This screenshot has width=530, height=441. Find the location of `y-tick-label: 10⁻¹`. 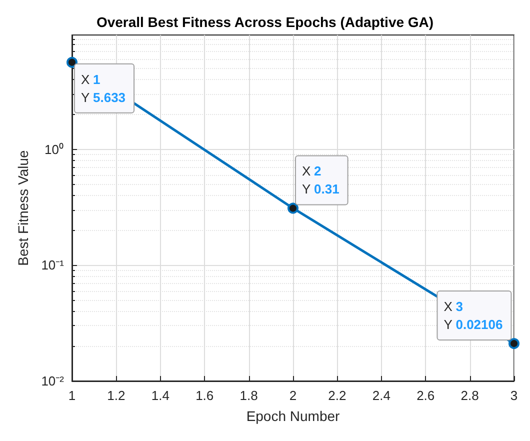

y-tick-label: 10⁻¹ is located at coordinates (53, 265).